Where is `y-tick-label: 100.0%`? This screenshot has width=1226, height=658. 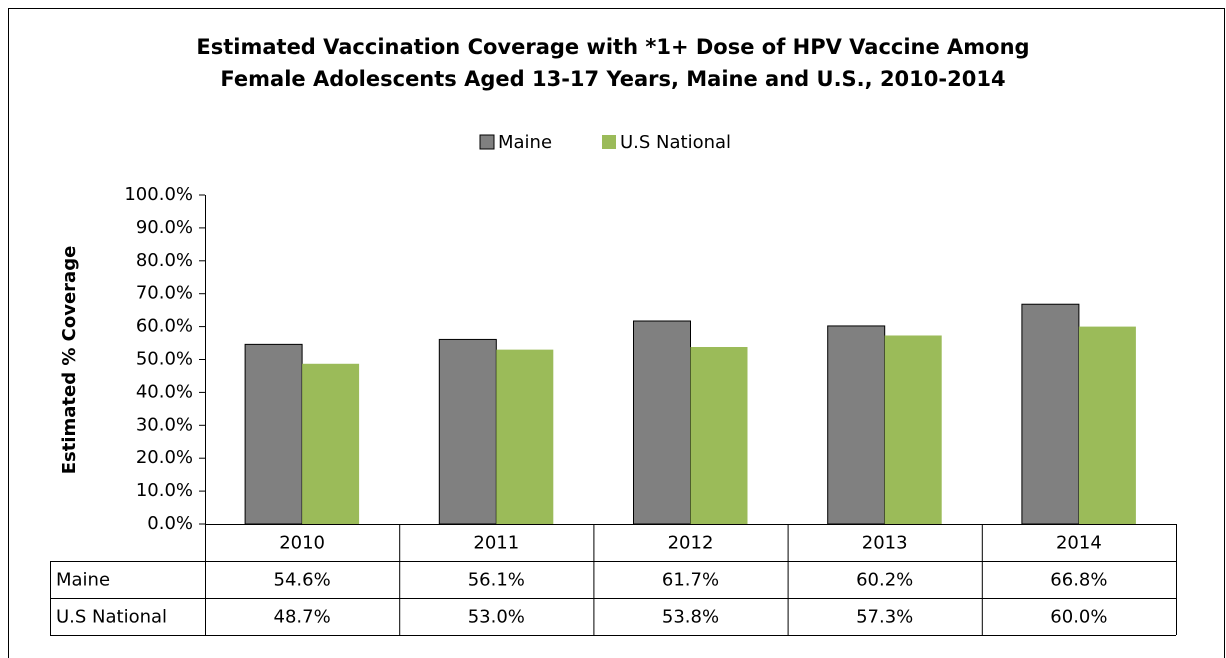
y-tick-label: 100.0% is located at coordinates (158, 194).